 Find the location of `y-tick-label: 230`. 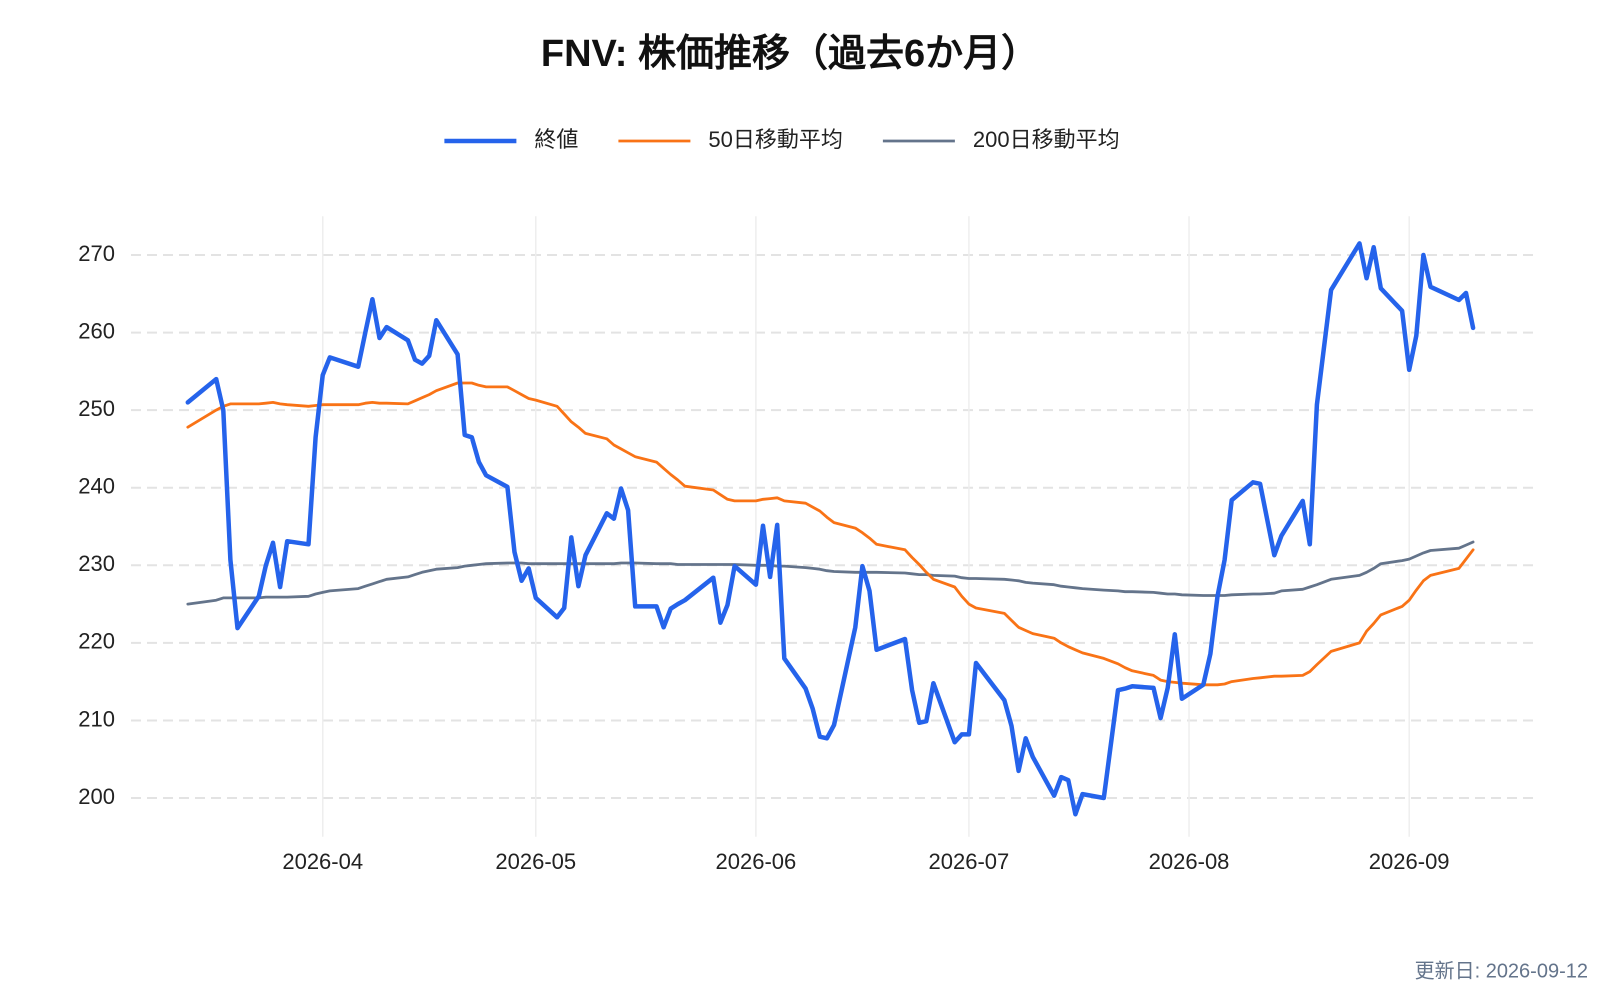

y-tick-label: 230 is located at coordinates (96, 563).